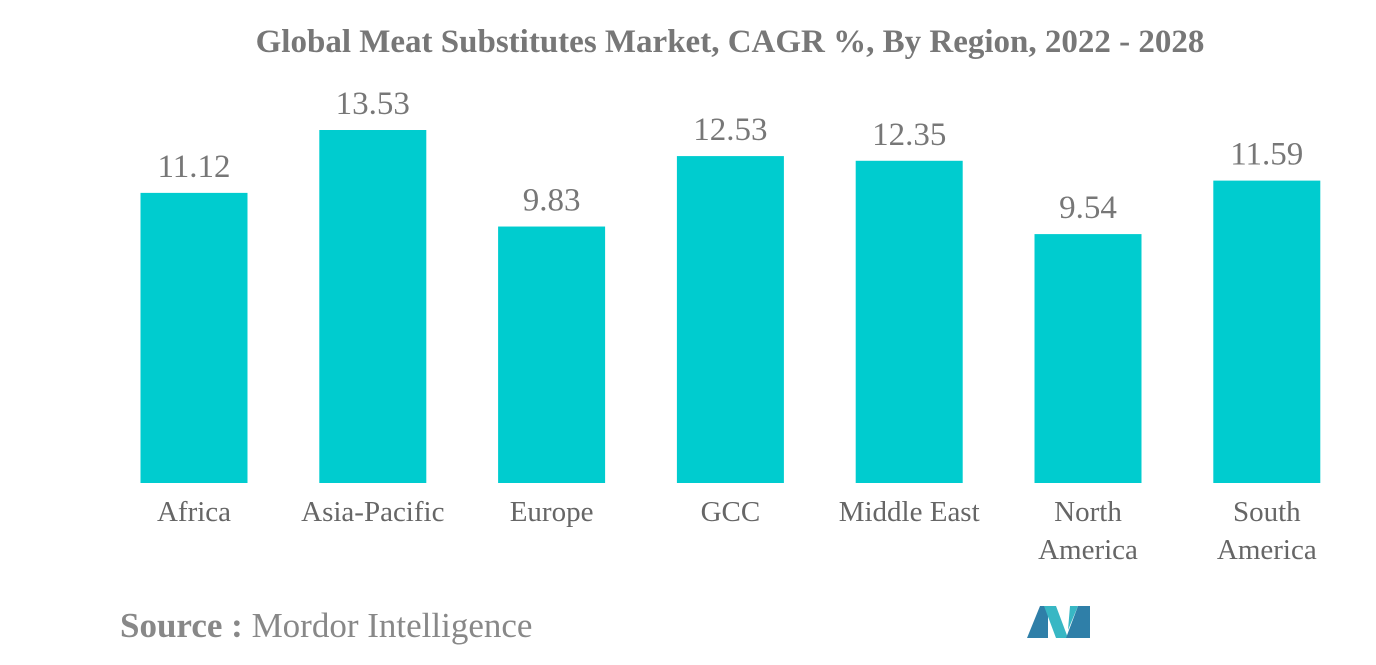 Image resolution: width=1376 pixels, height=665 pixels. I want to click on value-label: 13.53, so click(373, 104).